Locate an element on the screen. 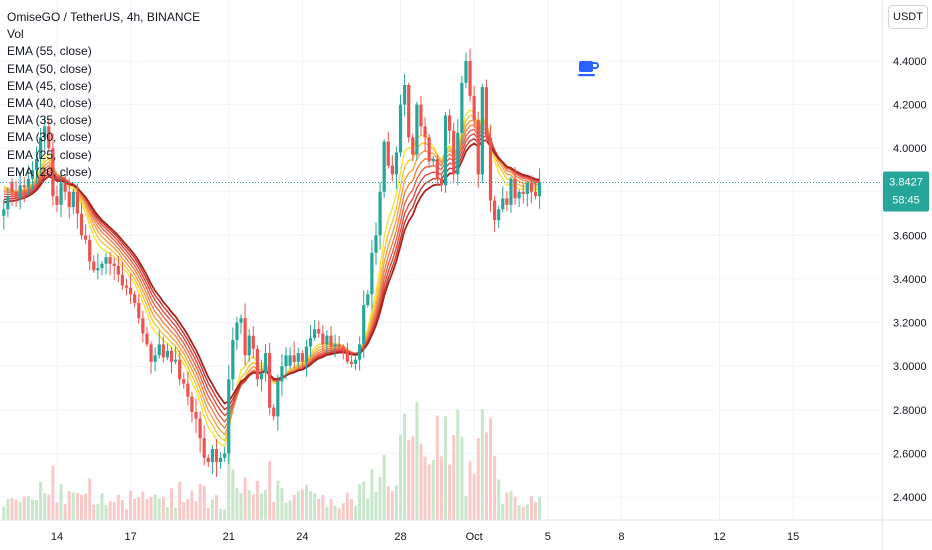 The width and height of the screenshot is (932, 550). symbol-title: OmiseGO / TetherUS, 4h, BINANCE is located at coordinates (104, 17).